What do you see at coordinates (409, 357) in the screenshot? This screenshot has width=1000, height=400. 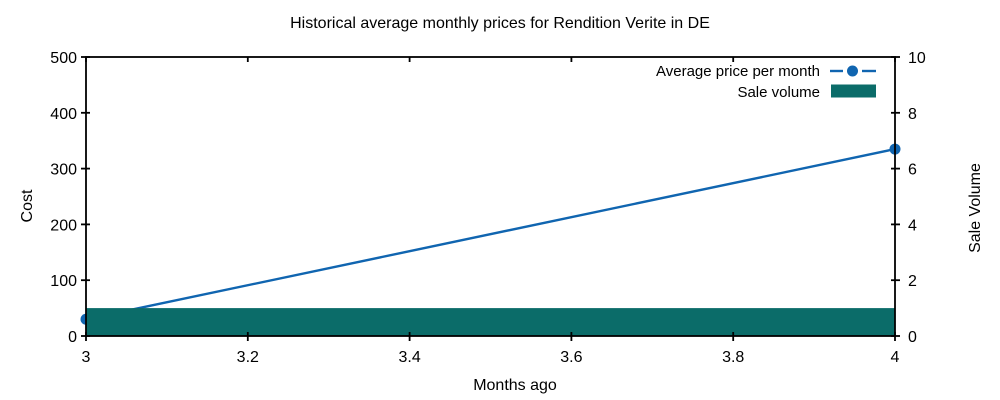 I see `x-tick-label: 3.4` at bounding box center [409, 357].